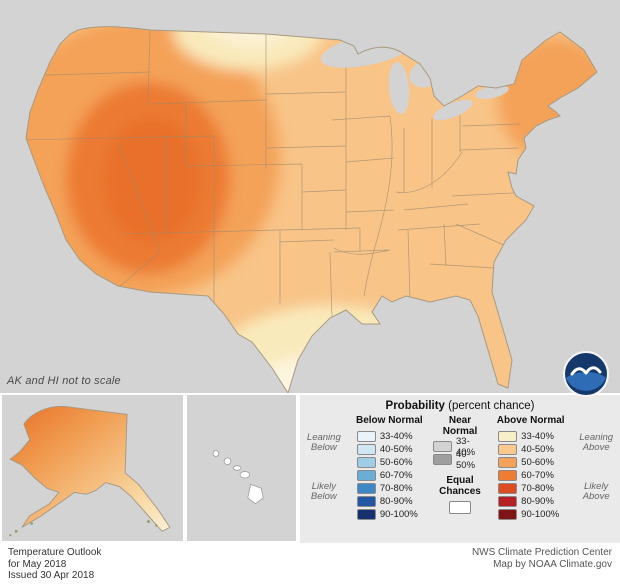 Image resolution: width=620 pixels, height=585 pixels. I want to click on hawaii-islands, so click(238, 477).